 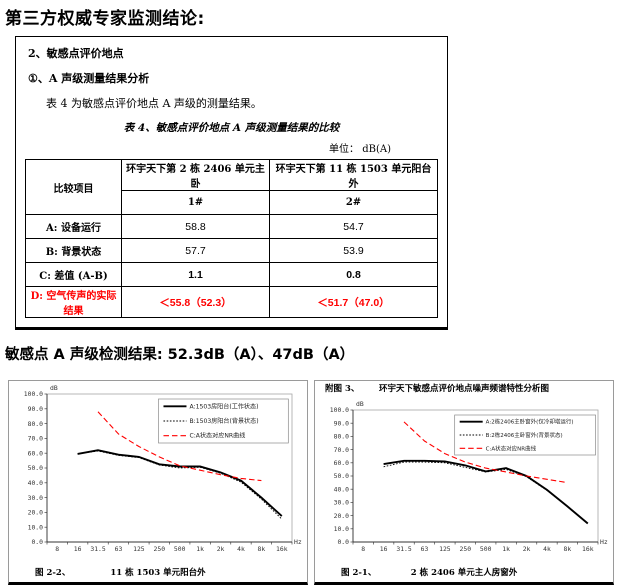 What do you see at coordinates (195, 202) in the screenshot?
I see `column-header-code-1: 1#` at bounding box center [195, 202].